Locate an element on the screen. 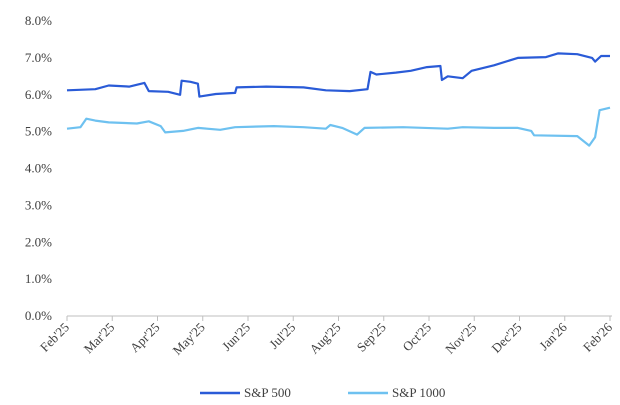 The height and width of the screenshot is (405, 620). x-tick-label: Feb'26 is located at coordinates (598, 337).